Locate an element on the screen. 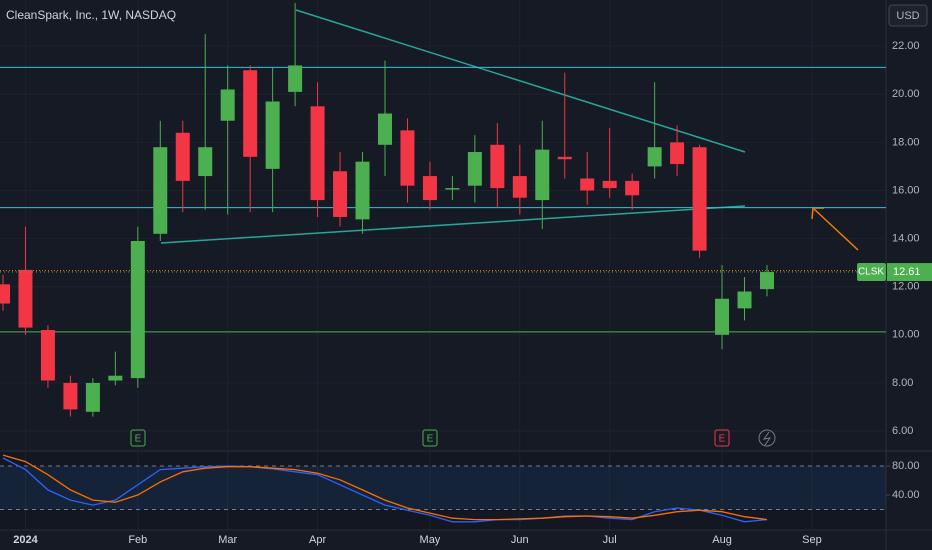  dividend-marker is located at coordinates (767, 438).